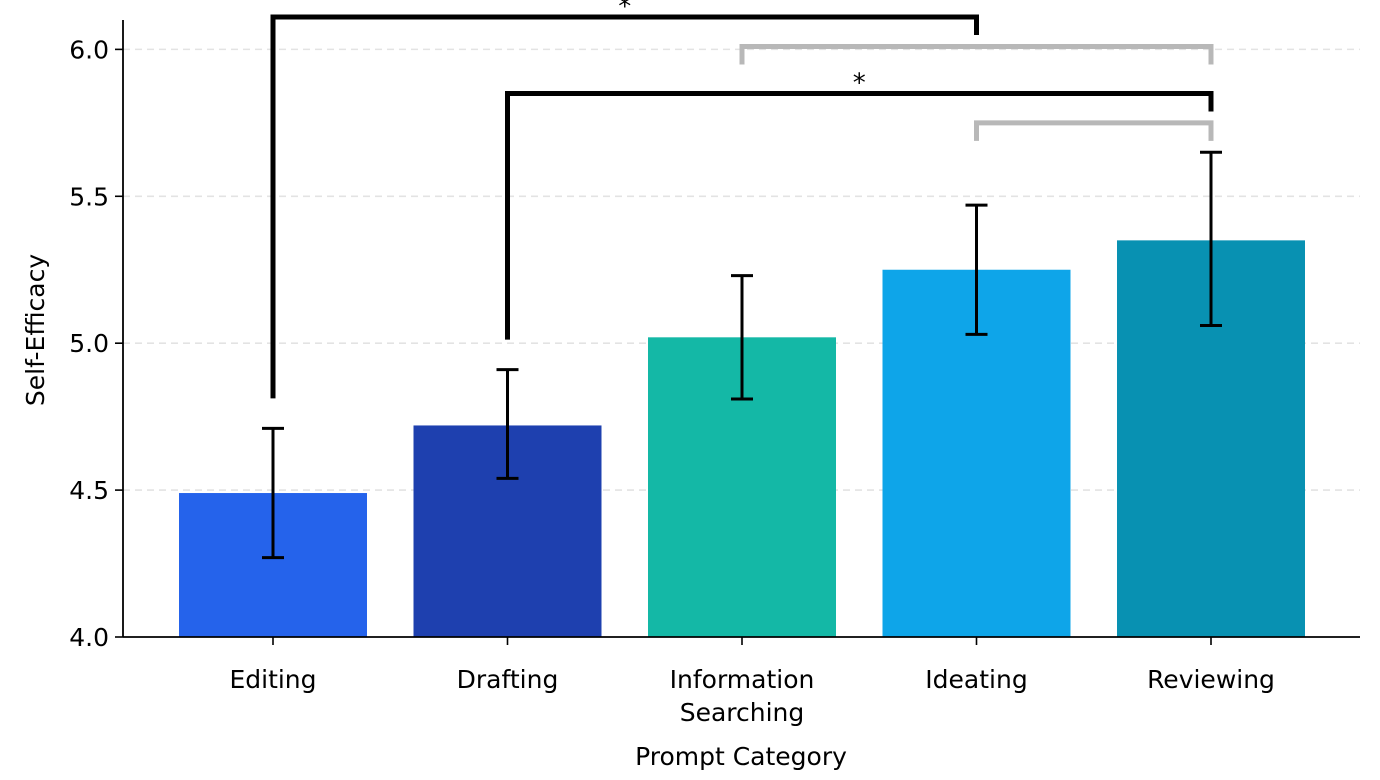  What do you see at coordinates (89, 490) in the screenshot?
I see `y-tick-label: 4.5` at bounding box center [89, 490].